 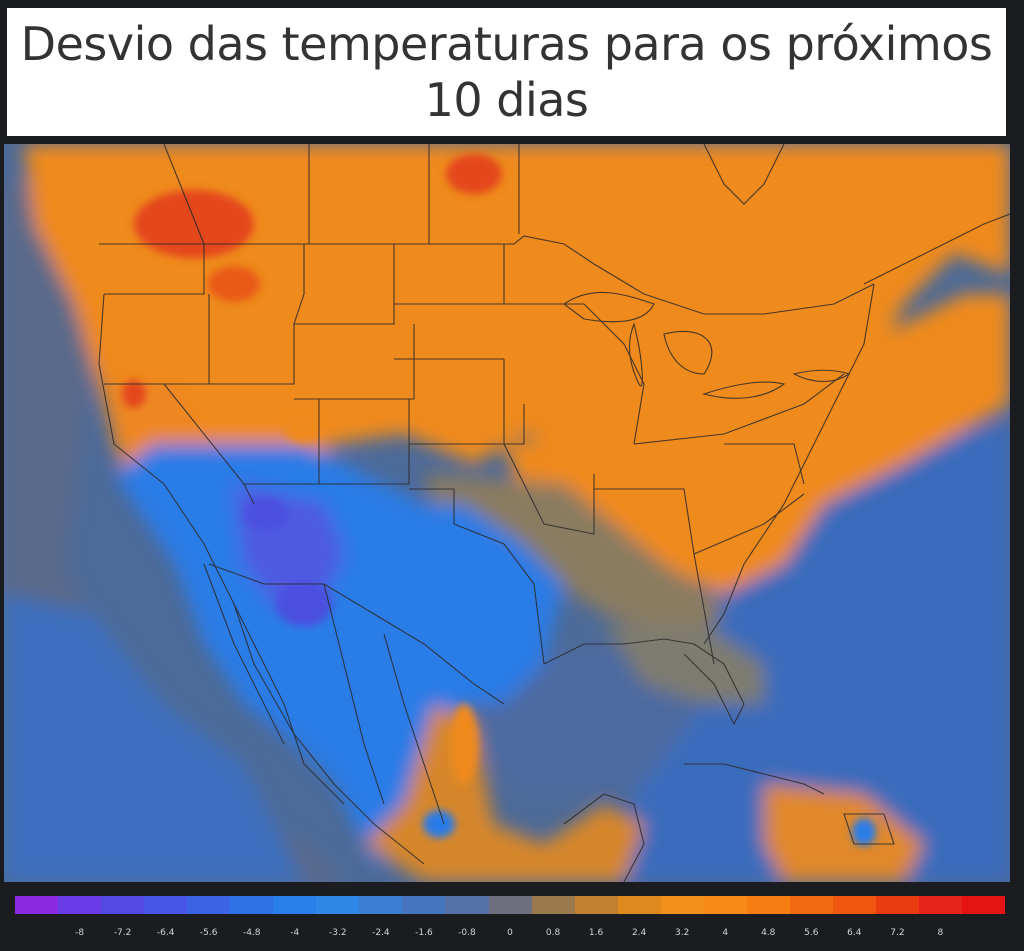 I want to click on legend-tick-label: -2.4, so click(x=381, y=933).